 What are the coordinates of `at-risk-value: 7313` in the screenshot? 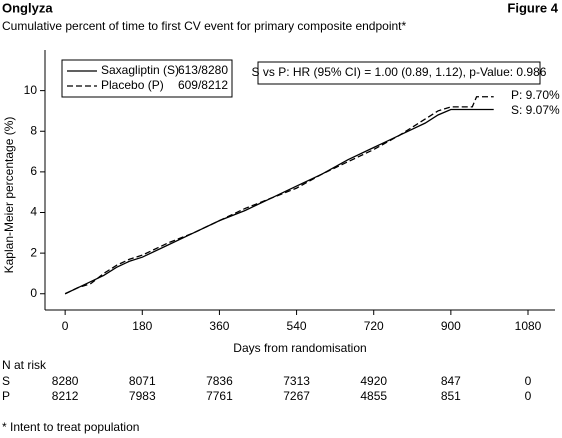 It's located at (296, 381).